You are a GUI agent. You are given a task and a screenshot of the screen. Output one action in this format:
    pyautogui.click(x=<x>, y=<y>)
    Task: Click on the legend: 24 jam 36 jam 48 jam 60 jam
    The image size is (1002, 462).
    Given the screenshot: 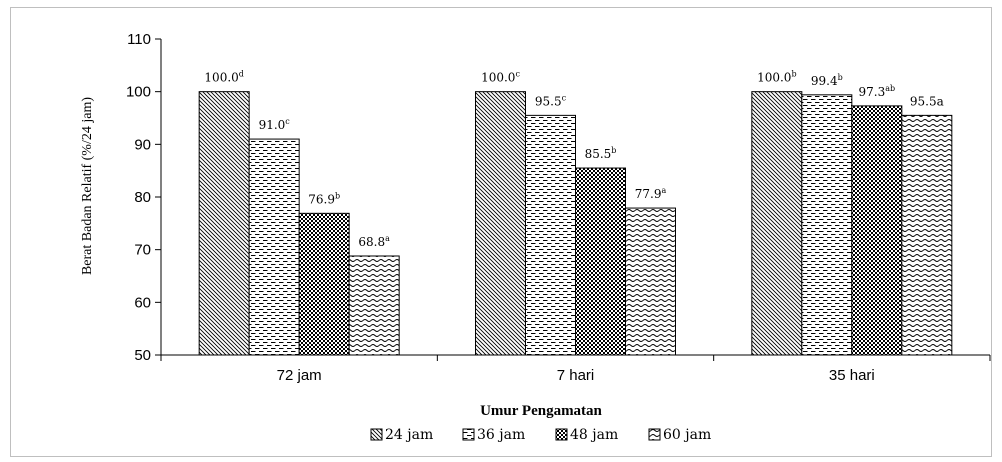 What is the action you would take?
    pyautogui.click(x=540, y=435)
    